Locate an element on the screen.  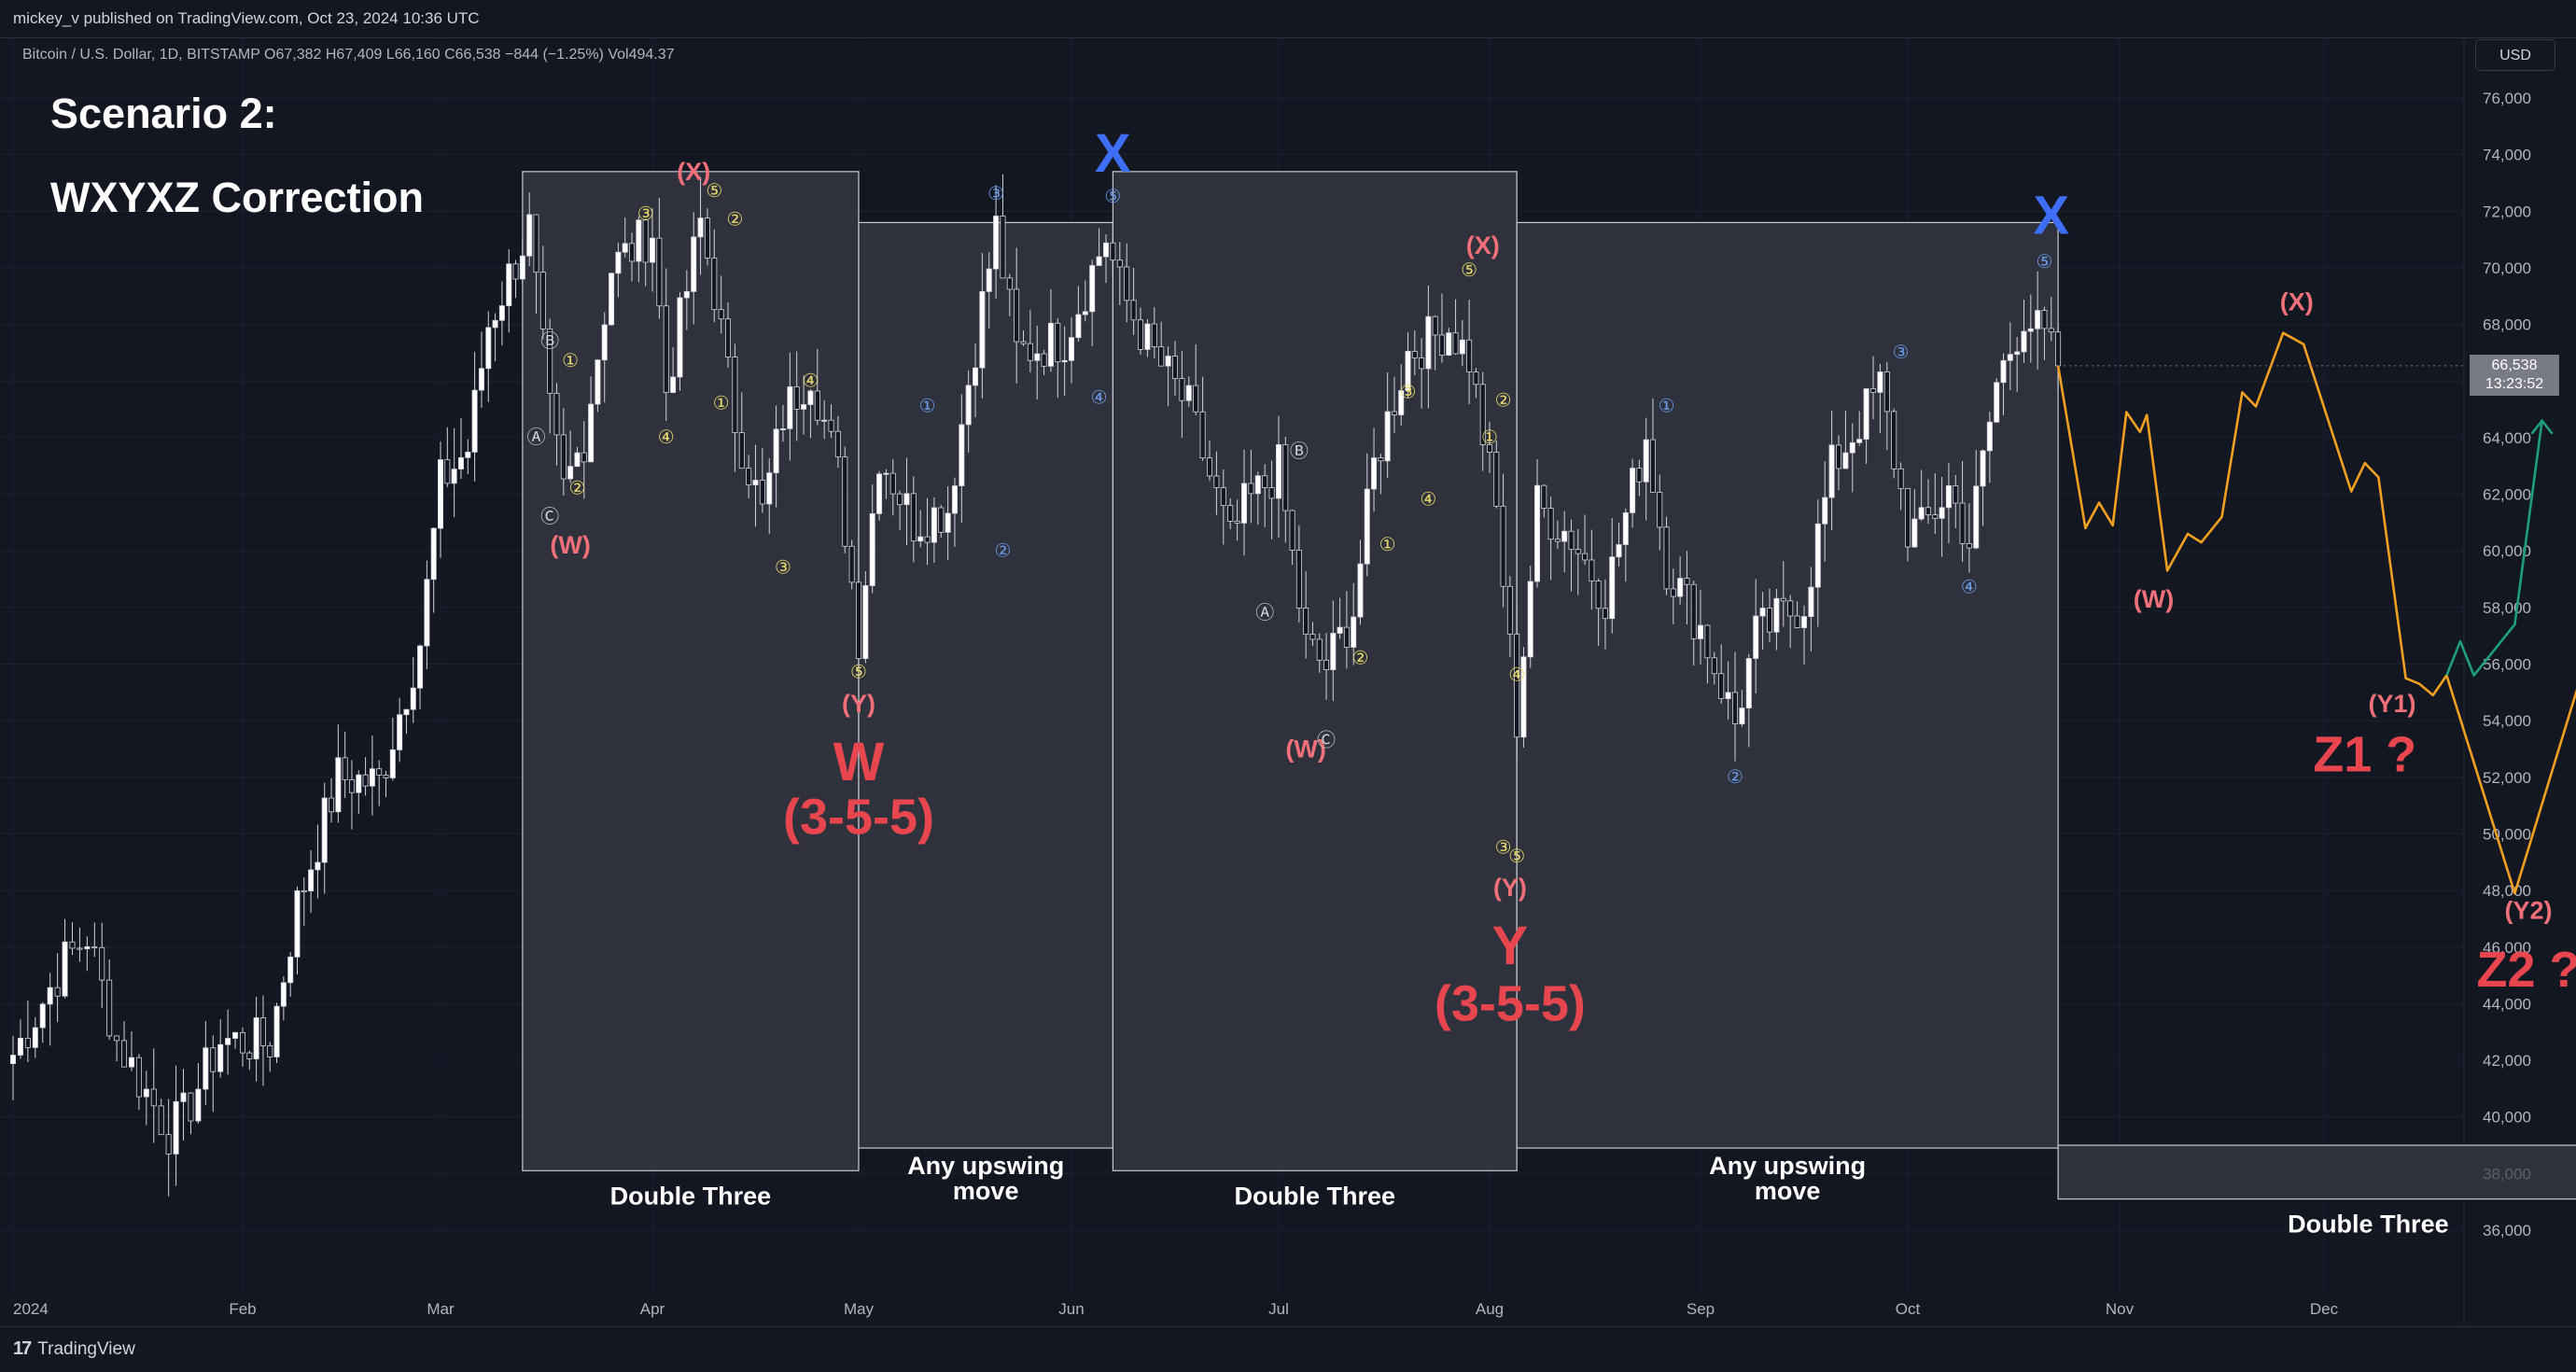
x-tick-label: May is located at coordinates (859, 1309).